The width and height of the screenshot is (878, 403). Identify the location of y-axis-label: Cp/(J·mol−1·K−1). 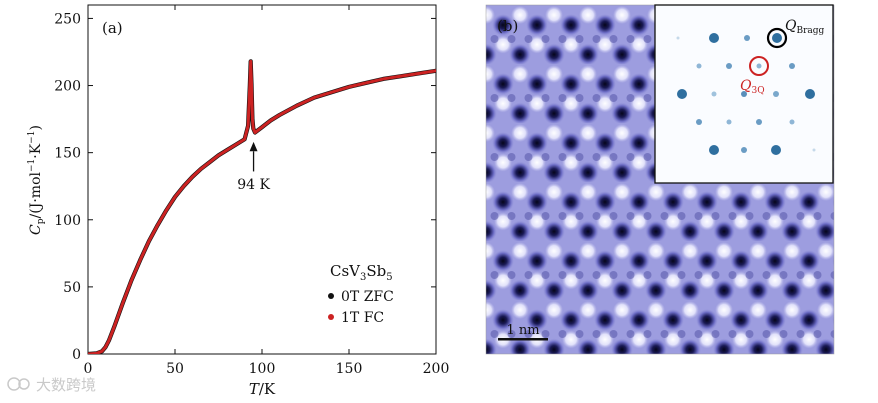
(36, 180).